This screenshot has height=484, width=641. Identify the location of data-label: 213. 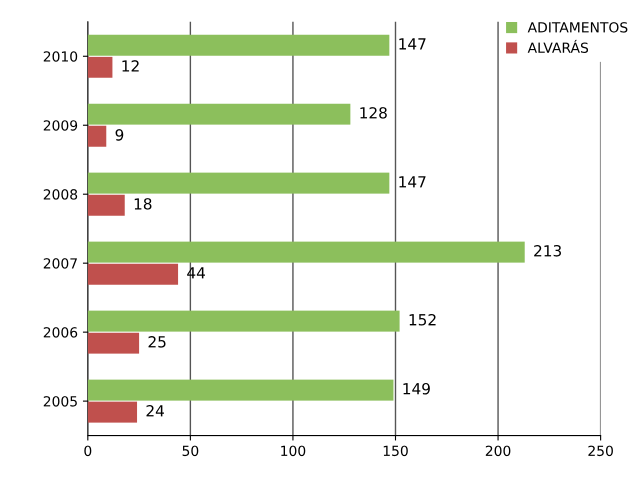
(547, 251).